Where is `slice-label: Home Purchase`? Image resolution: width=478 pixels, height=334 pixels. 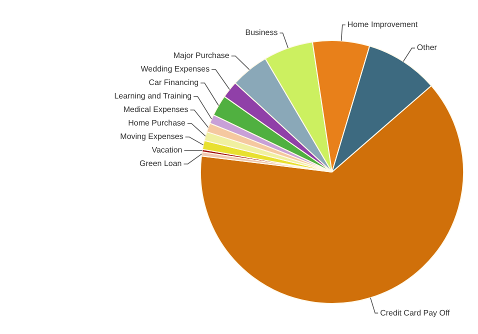
slice-label: Home Purchase is located at coordinates (157, 123).